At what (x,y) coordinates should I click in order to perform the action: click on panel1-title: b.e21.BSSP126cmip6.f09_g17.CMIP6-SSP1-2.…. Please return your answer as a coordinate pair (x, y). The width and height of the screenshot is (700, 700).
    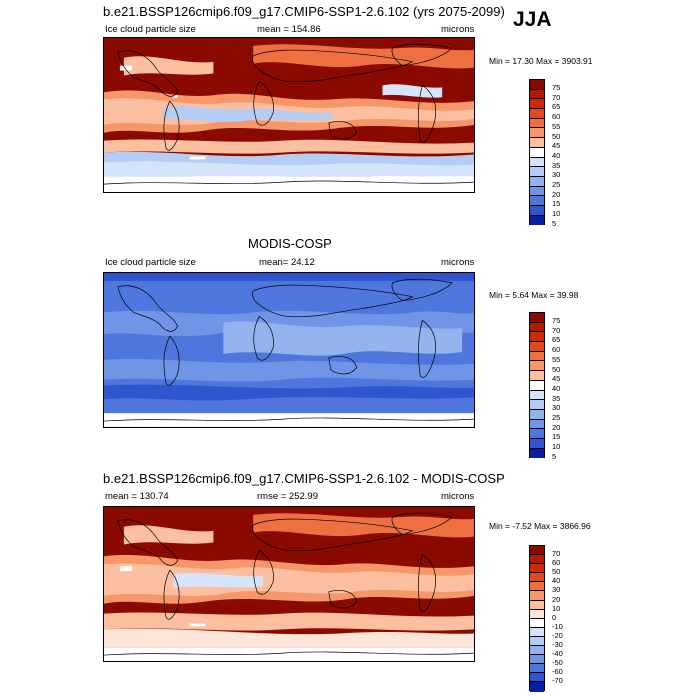
    Looking at the image, I should click on (304, 11).